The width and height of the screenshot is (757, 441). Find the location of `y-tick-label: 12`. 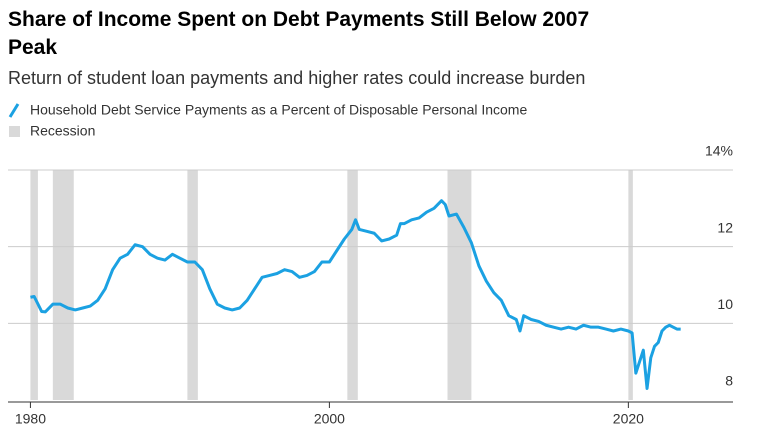

y-tick-label: 12 is located at coordinates (725, 227).